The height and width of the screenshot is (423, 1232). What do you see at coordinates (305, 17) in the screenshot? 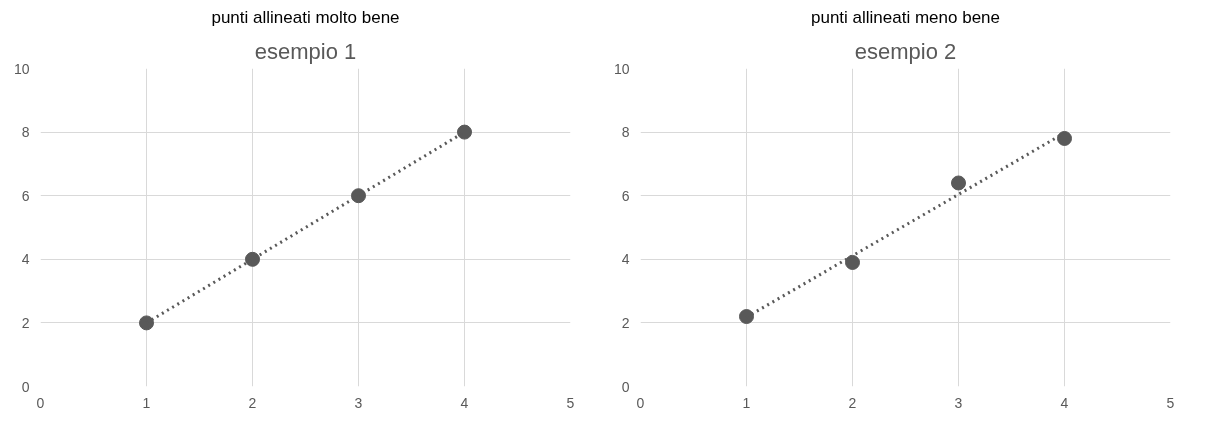
I see `text: punti allineati molto bene` at bounding box center [305, 17].